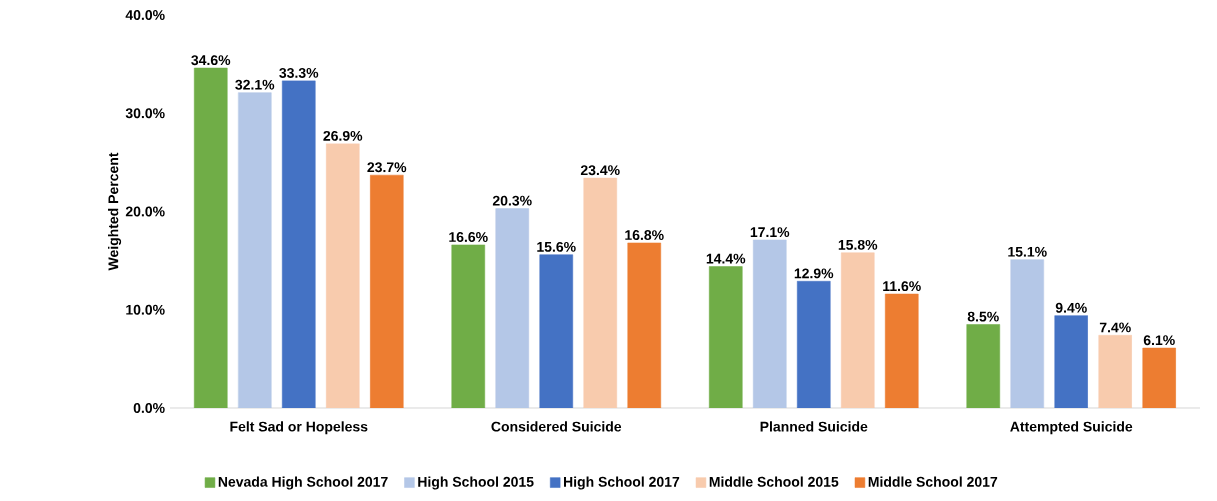  I want to click on data-label: 6.1%, so click(1159, 340).